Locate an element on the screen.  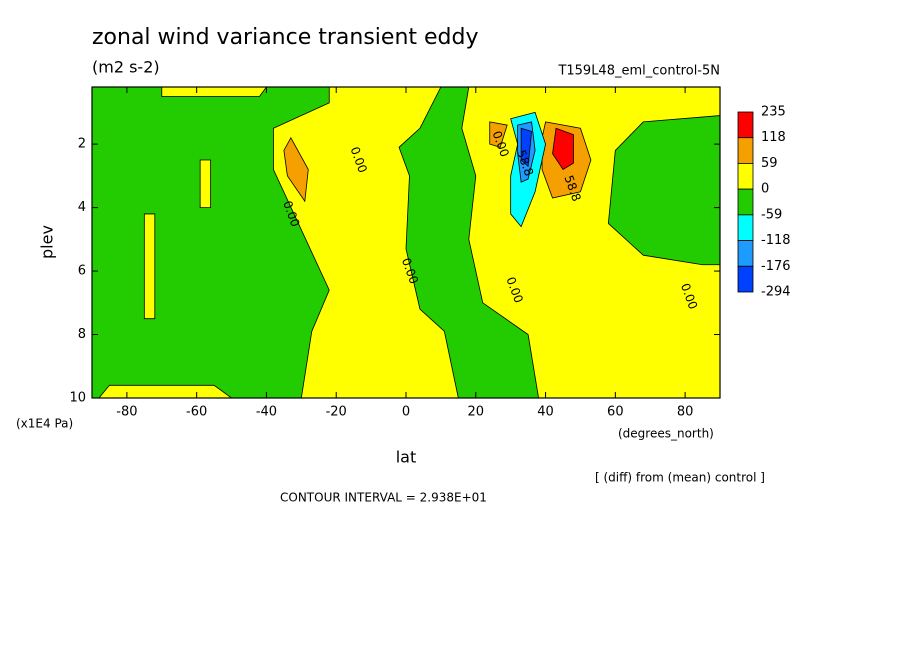
chart-subtitle: (m2 s-2) is located at coordinates (126, 67).